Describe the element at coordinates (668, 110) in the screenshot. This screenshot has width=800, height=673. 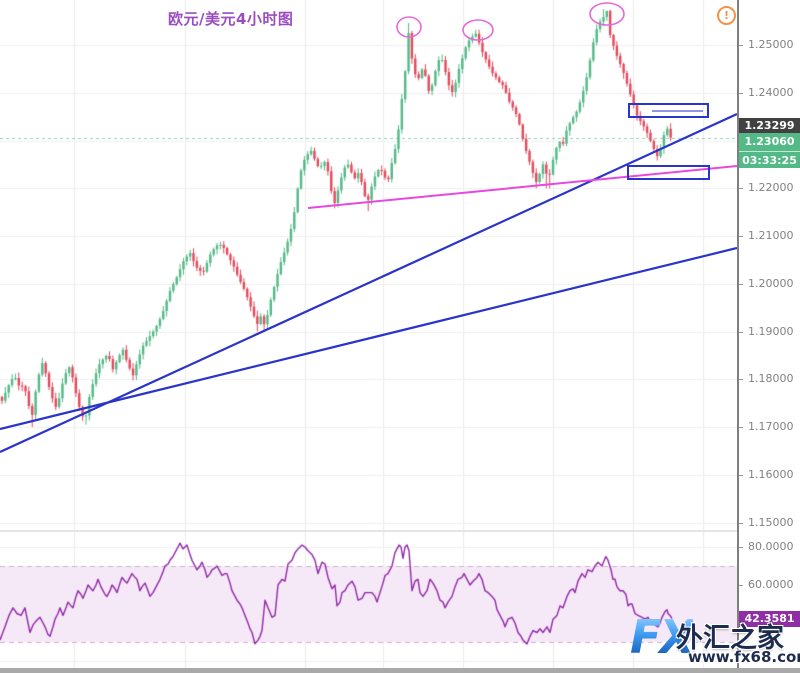
I see `resistance-zone-rect` at that location.